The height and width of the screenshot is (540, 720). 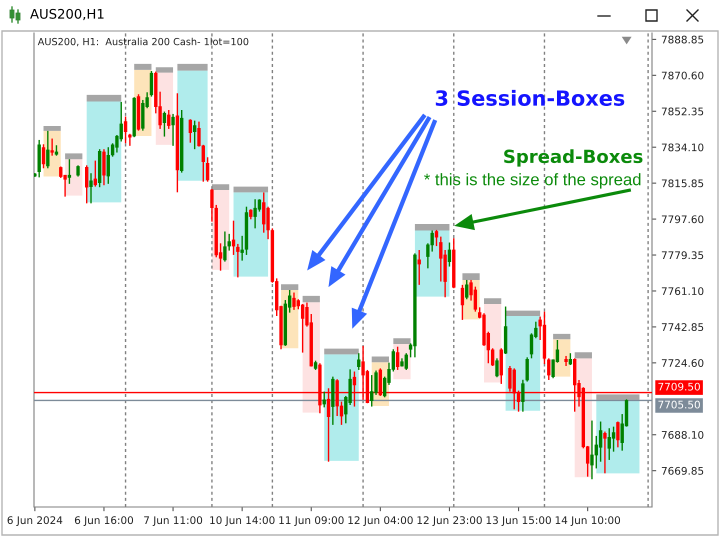 I want to click on x-tick-label: 6 Jun 16:00, so click(x=104, y=521).